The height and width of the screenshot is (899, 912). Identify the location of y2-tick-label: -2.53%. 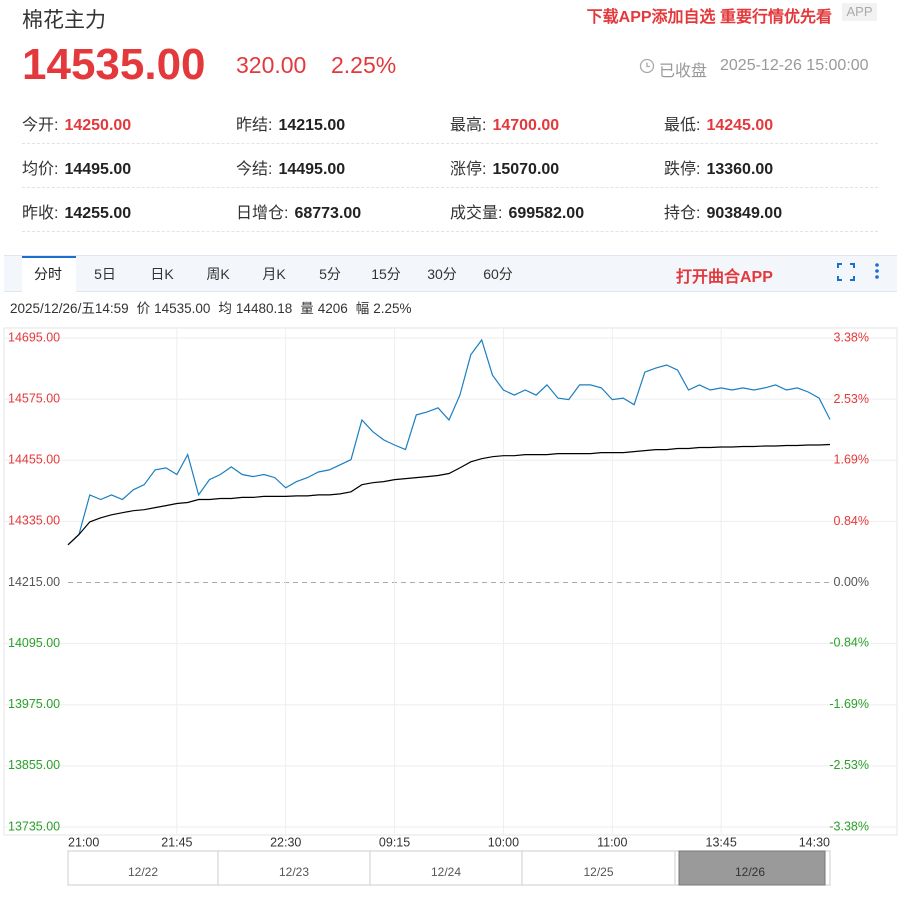
(849, 765).